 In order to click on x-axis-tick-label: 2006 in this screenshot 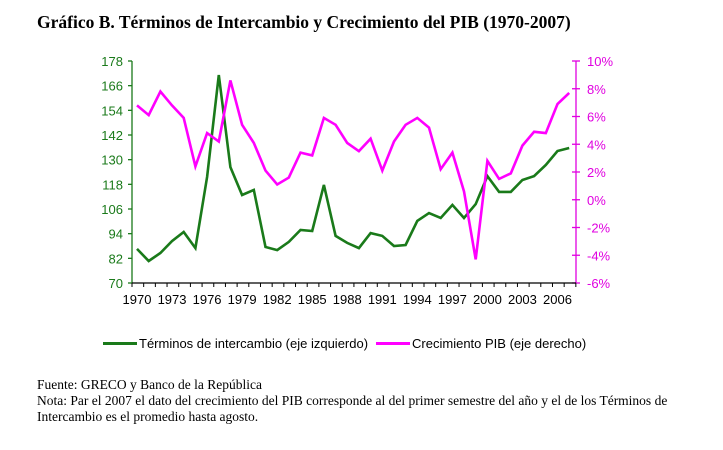, I will do `click(557, 299)`.